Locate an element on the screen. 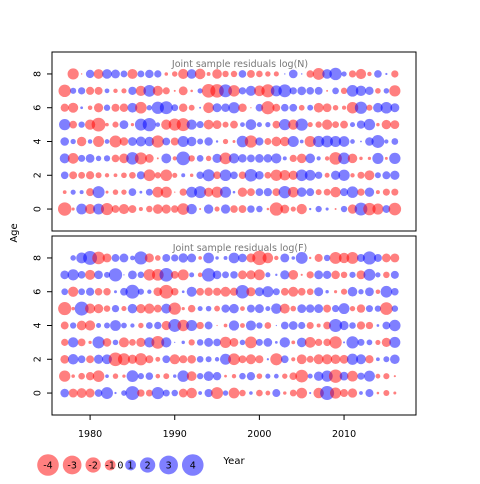 This screenshot has height=484, width=480. y-tick-label: 8 is located at coordinates (38, 258).